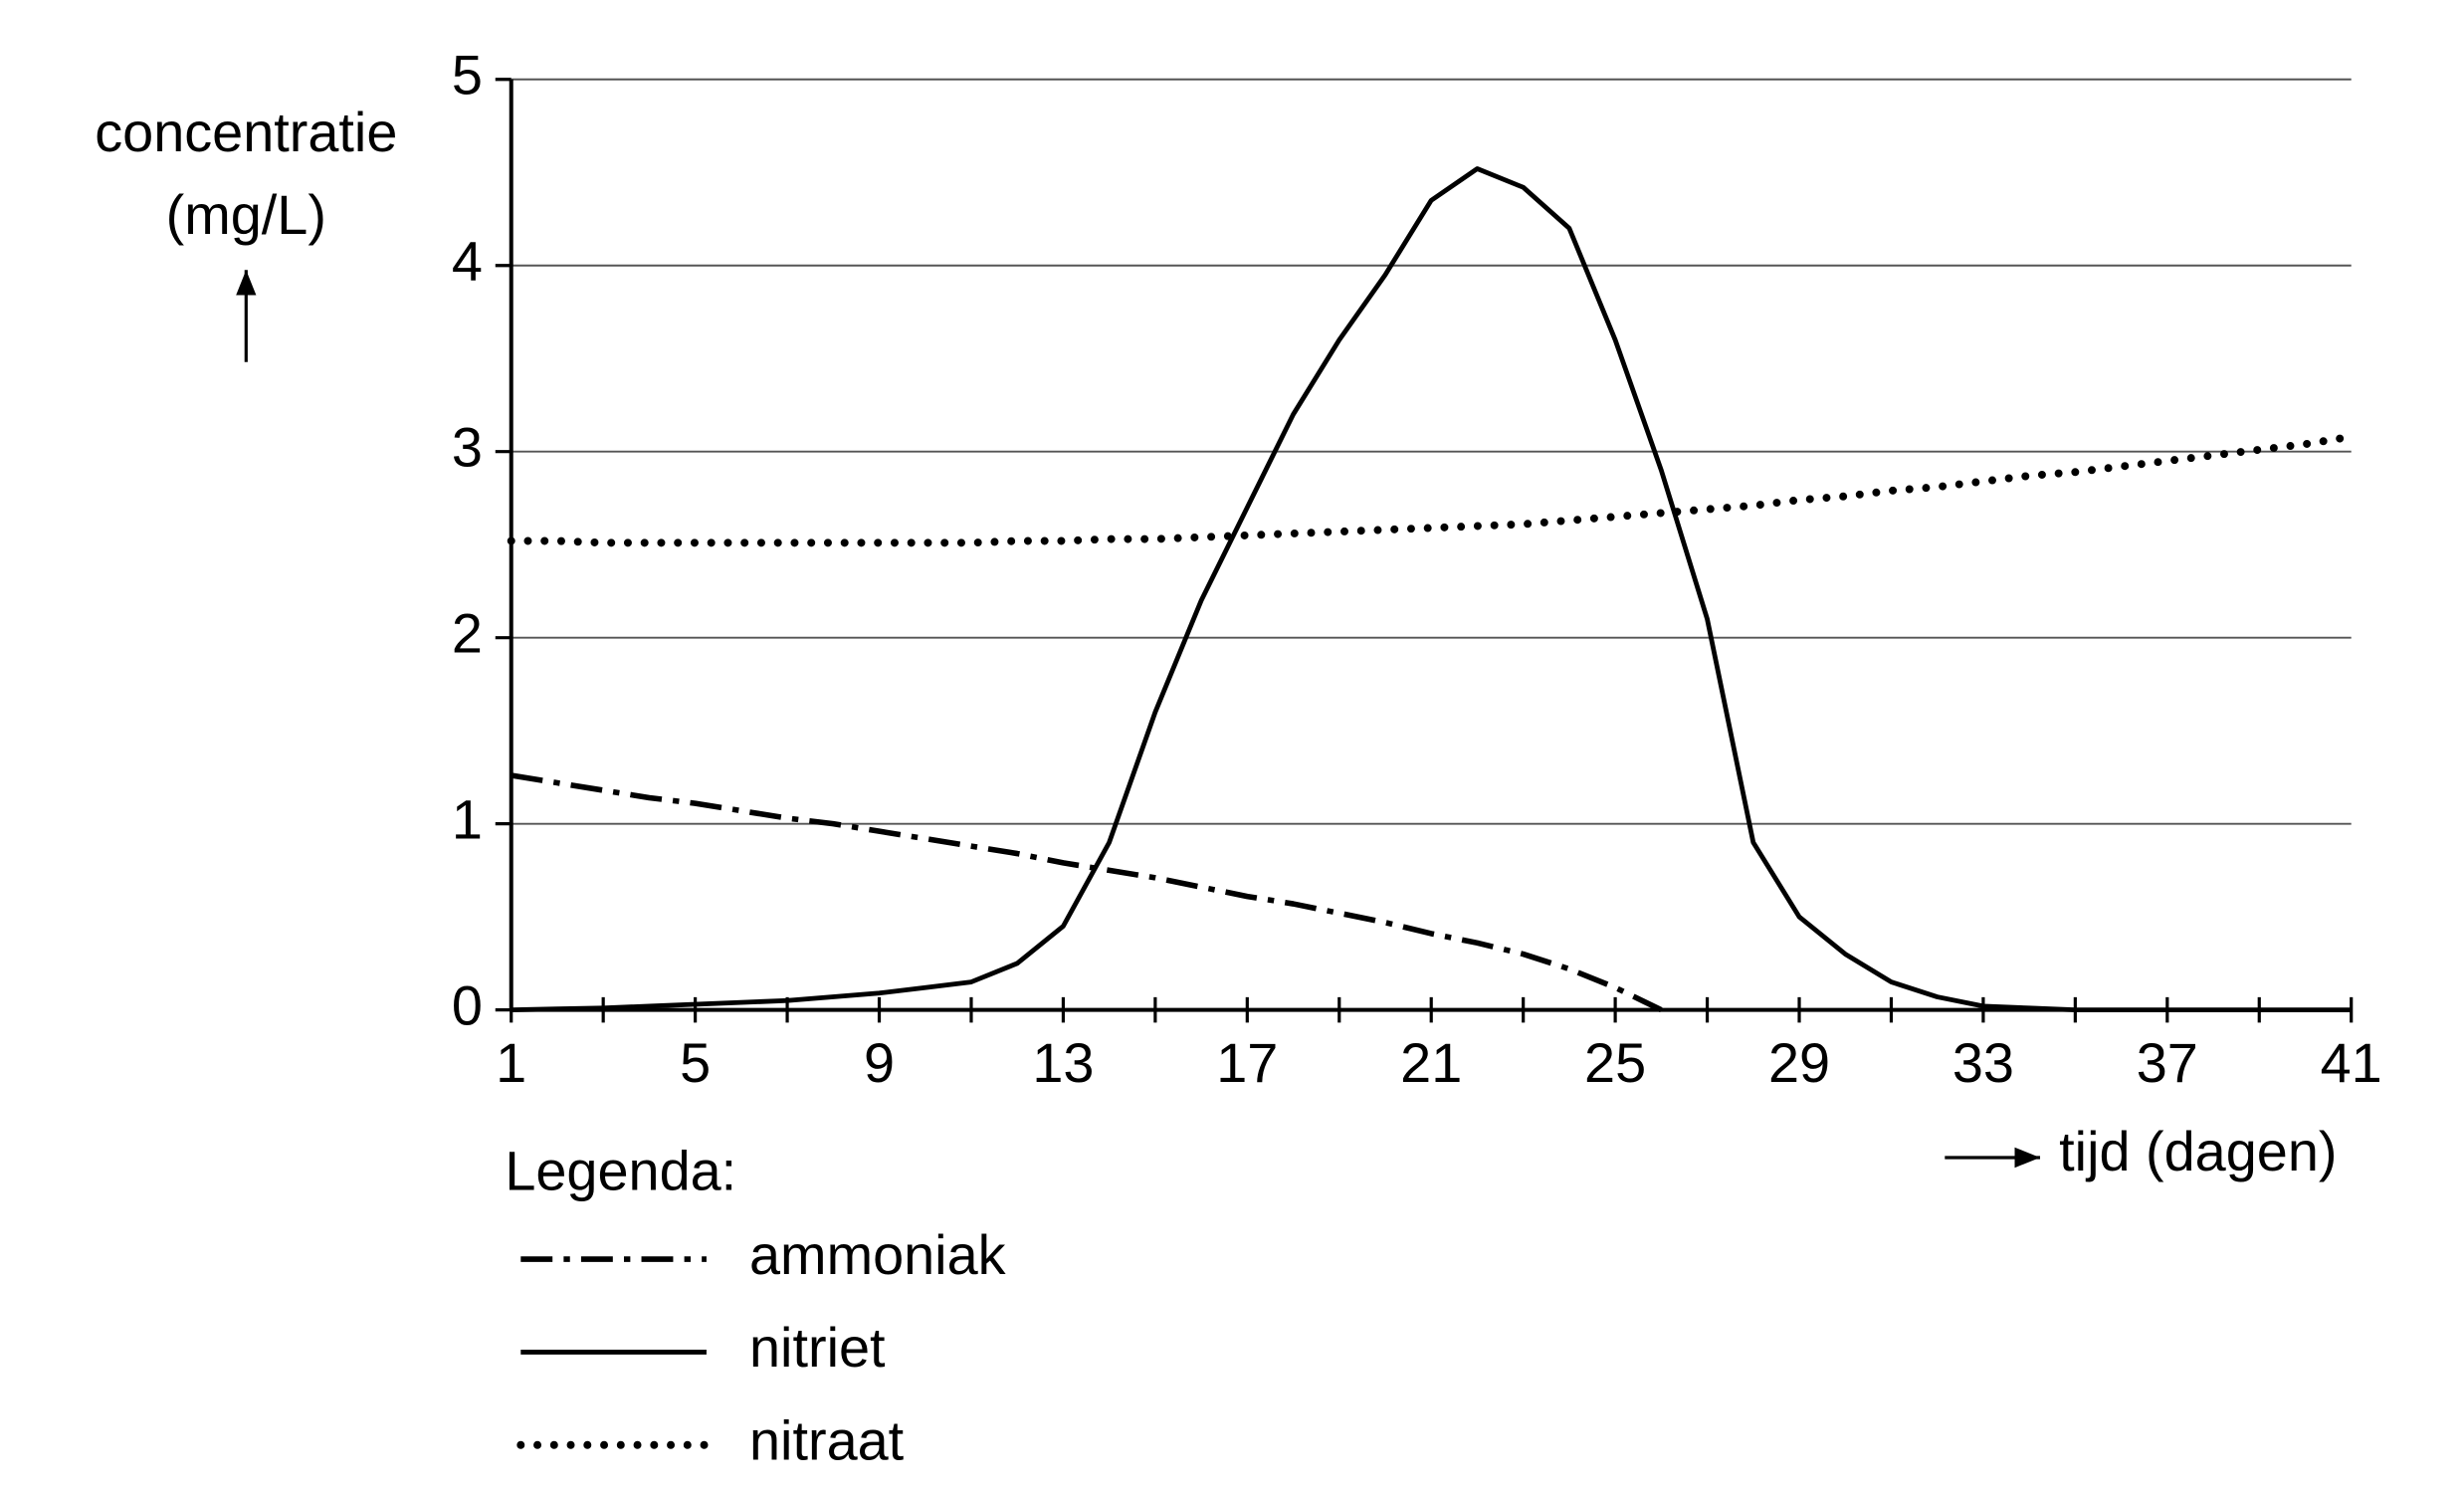 The image size is (2464, 1495). I want to click on x-tick-label: 33, so click(1983, 1062).